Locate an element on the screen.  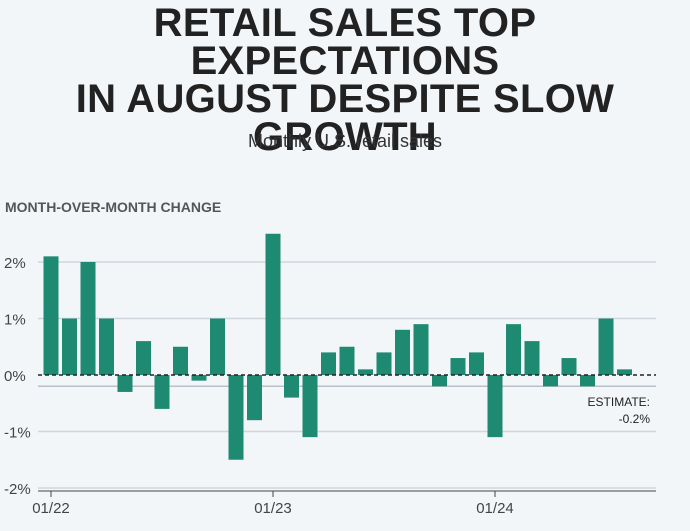
y-tick-label: -2% is located at coordinates (17, 489).